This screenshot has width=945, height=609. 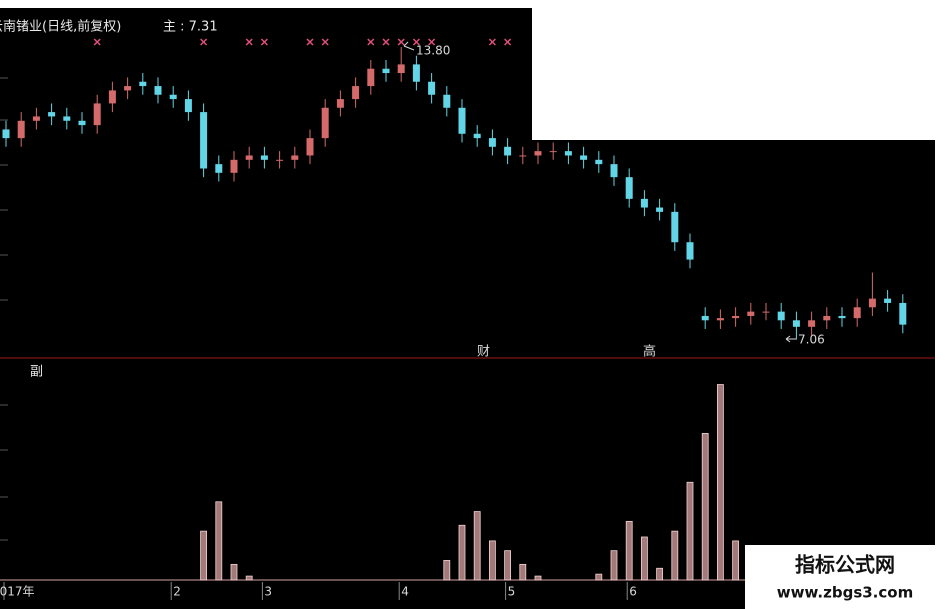 What do you see at coordinates (4, 309) in the screenshot?
I see `left-ticks` at bounding box center [4, 309].